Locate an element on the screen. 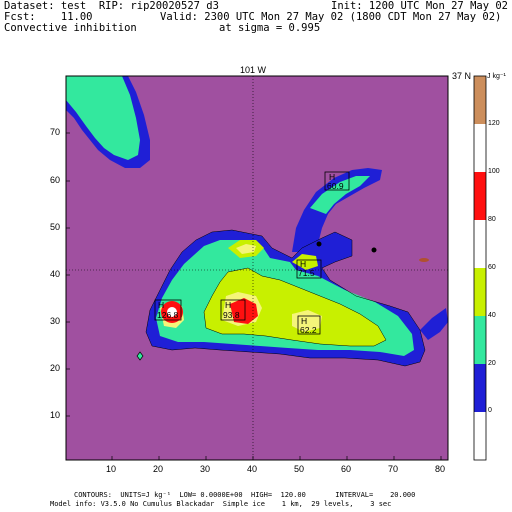 The image size is (512, 512). x-tick-label: 60 is located at coordinates (346, 469).